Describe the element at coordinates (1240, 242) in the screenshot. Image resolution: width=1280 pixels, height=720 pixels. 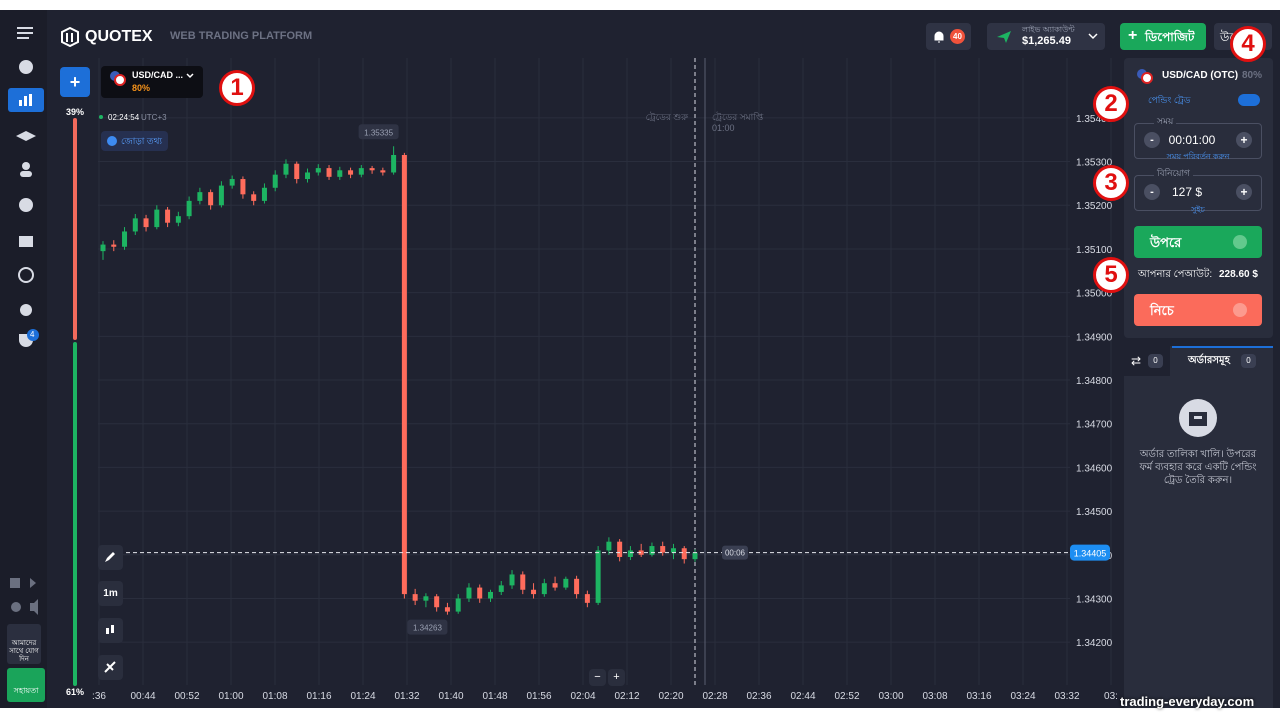
I see `up-icon` at that location.